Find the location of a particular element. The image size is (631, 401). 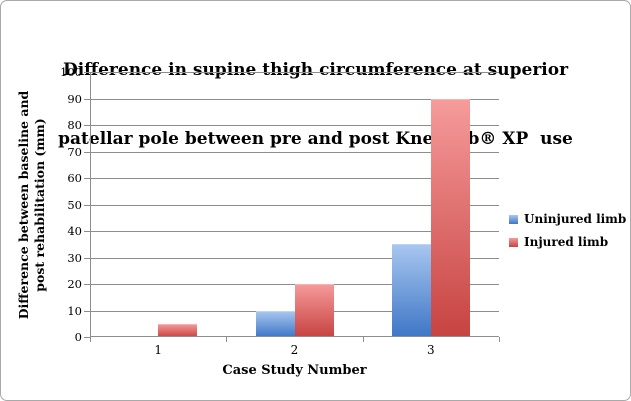

y-tick-label: 20 is located at coordinates (74, 284).